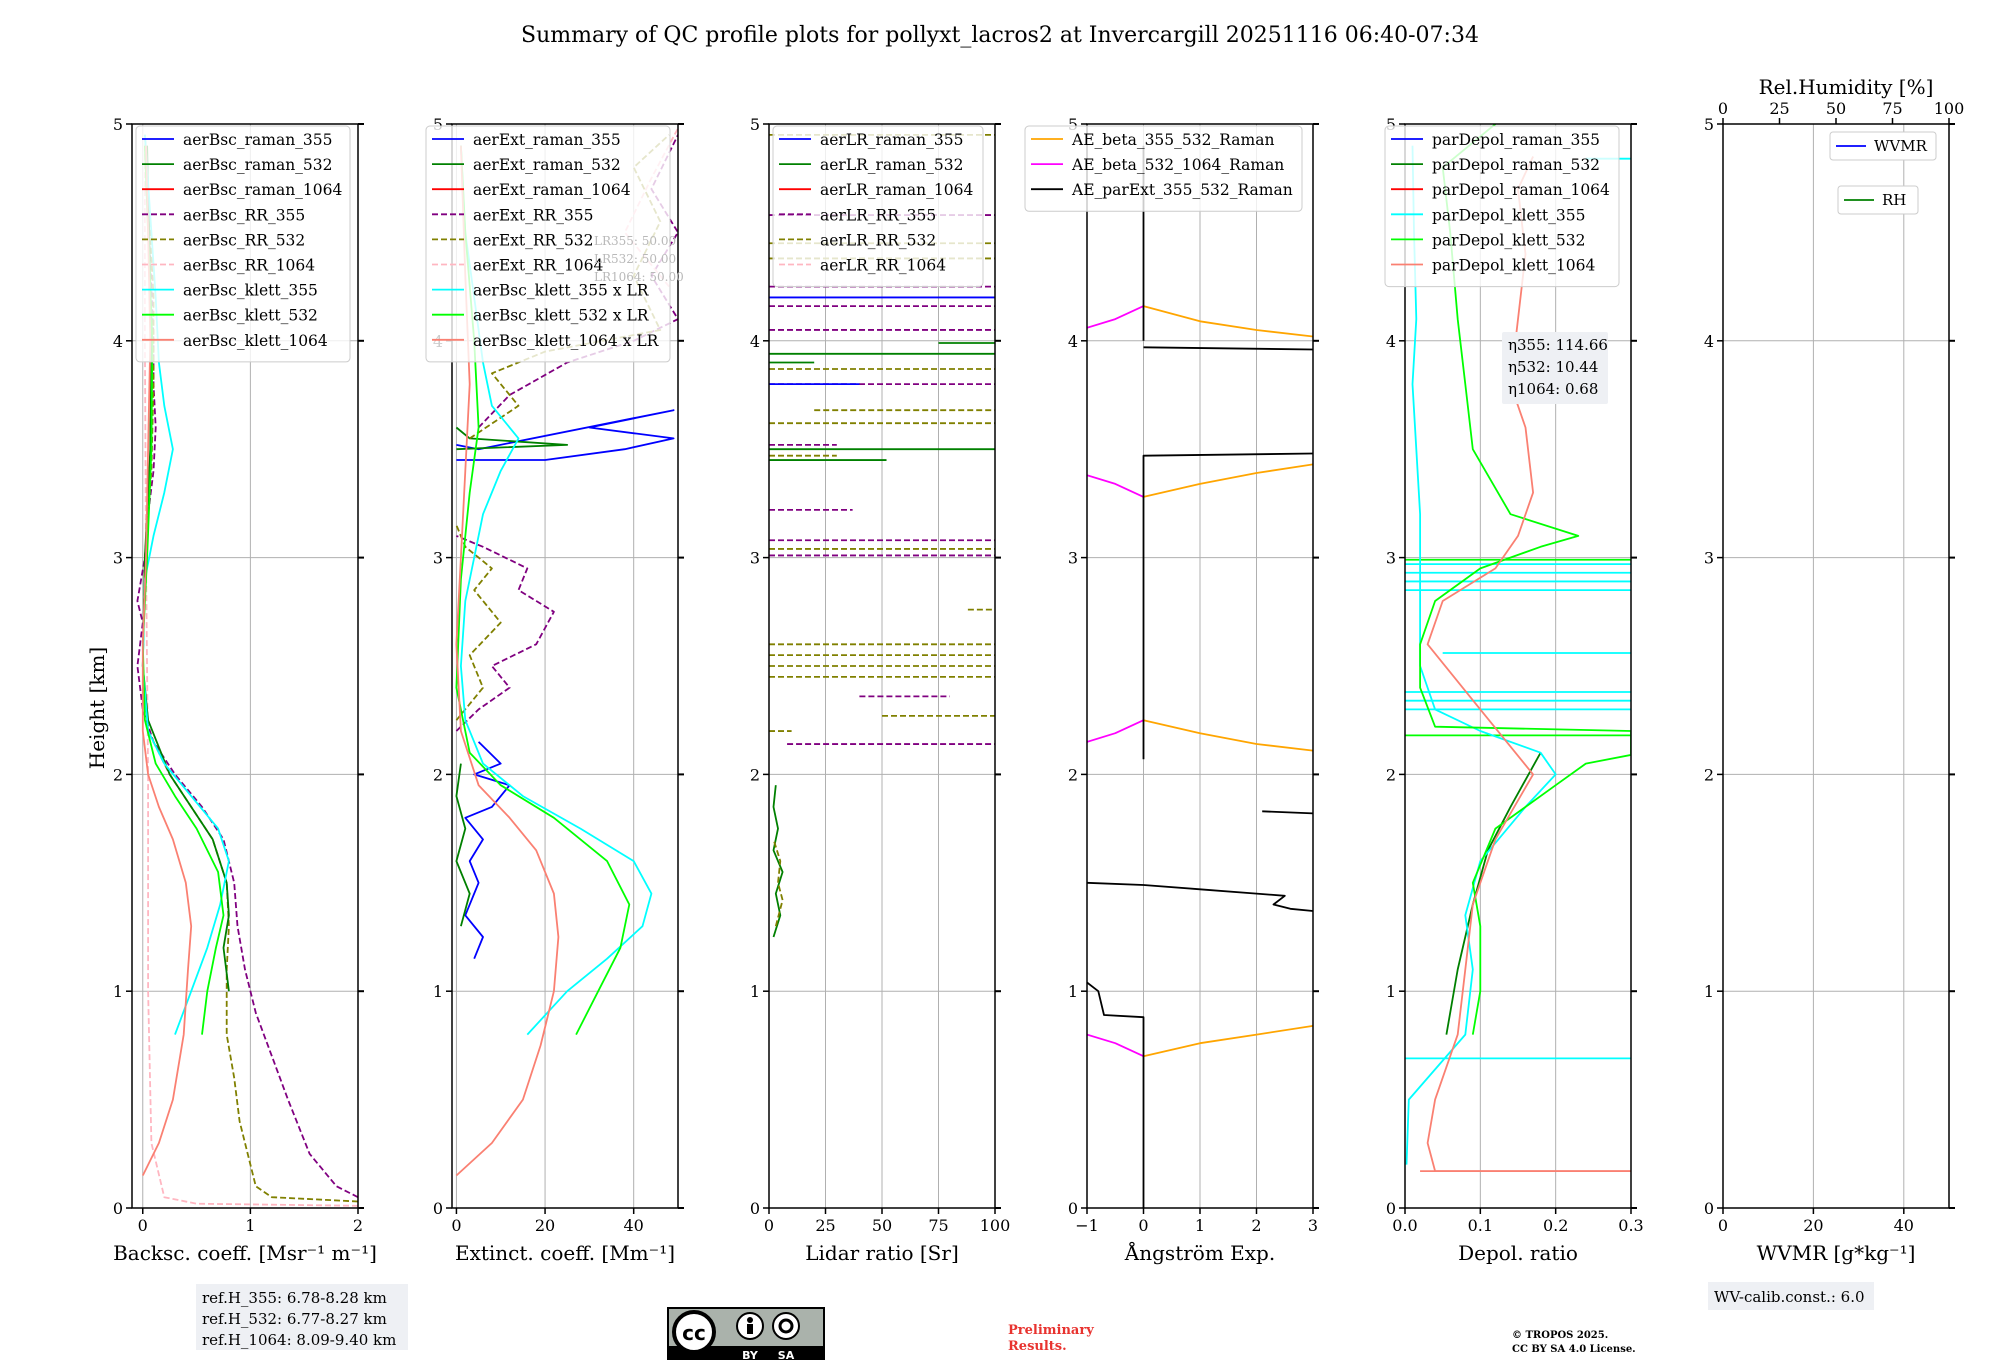 This screenshot has height=1364, width=2000. What do you see at coordinates (245, 1253) in the screenshot?
I see `x-axis-label: Backsc. coeff. [Msr⁻¹ m⁻¹]` at bounding box center [245, 1253].